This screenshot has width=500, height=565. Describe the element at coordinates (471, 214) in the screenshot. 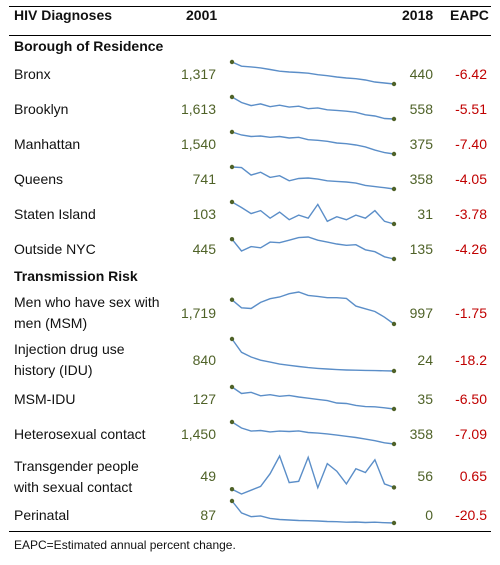

I see `eapc-value: -3.78` at that location.